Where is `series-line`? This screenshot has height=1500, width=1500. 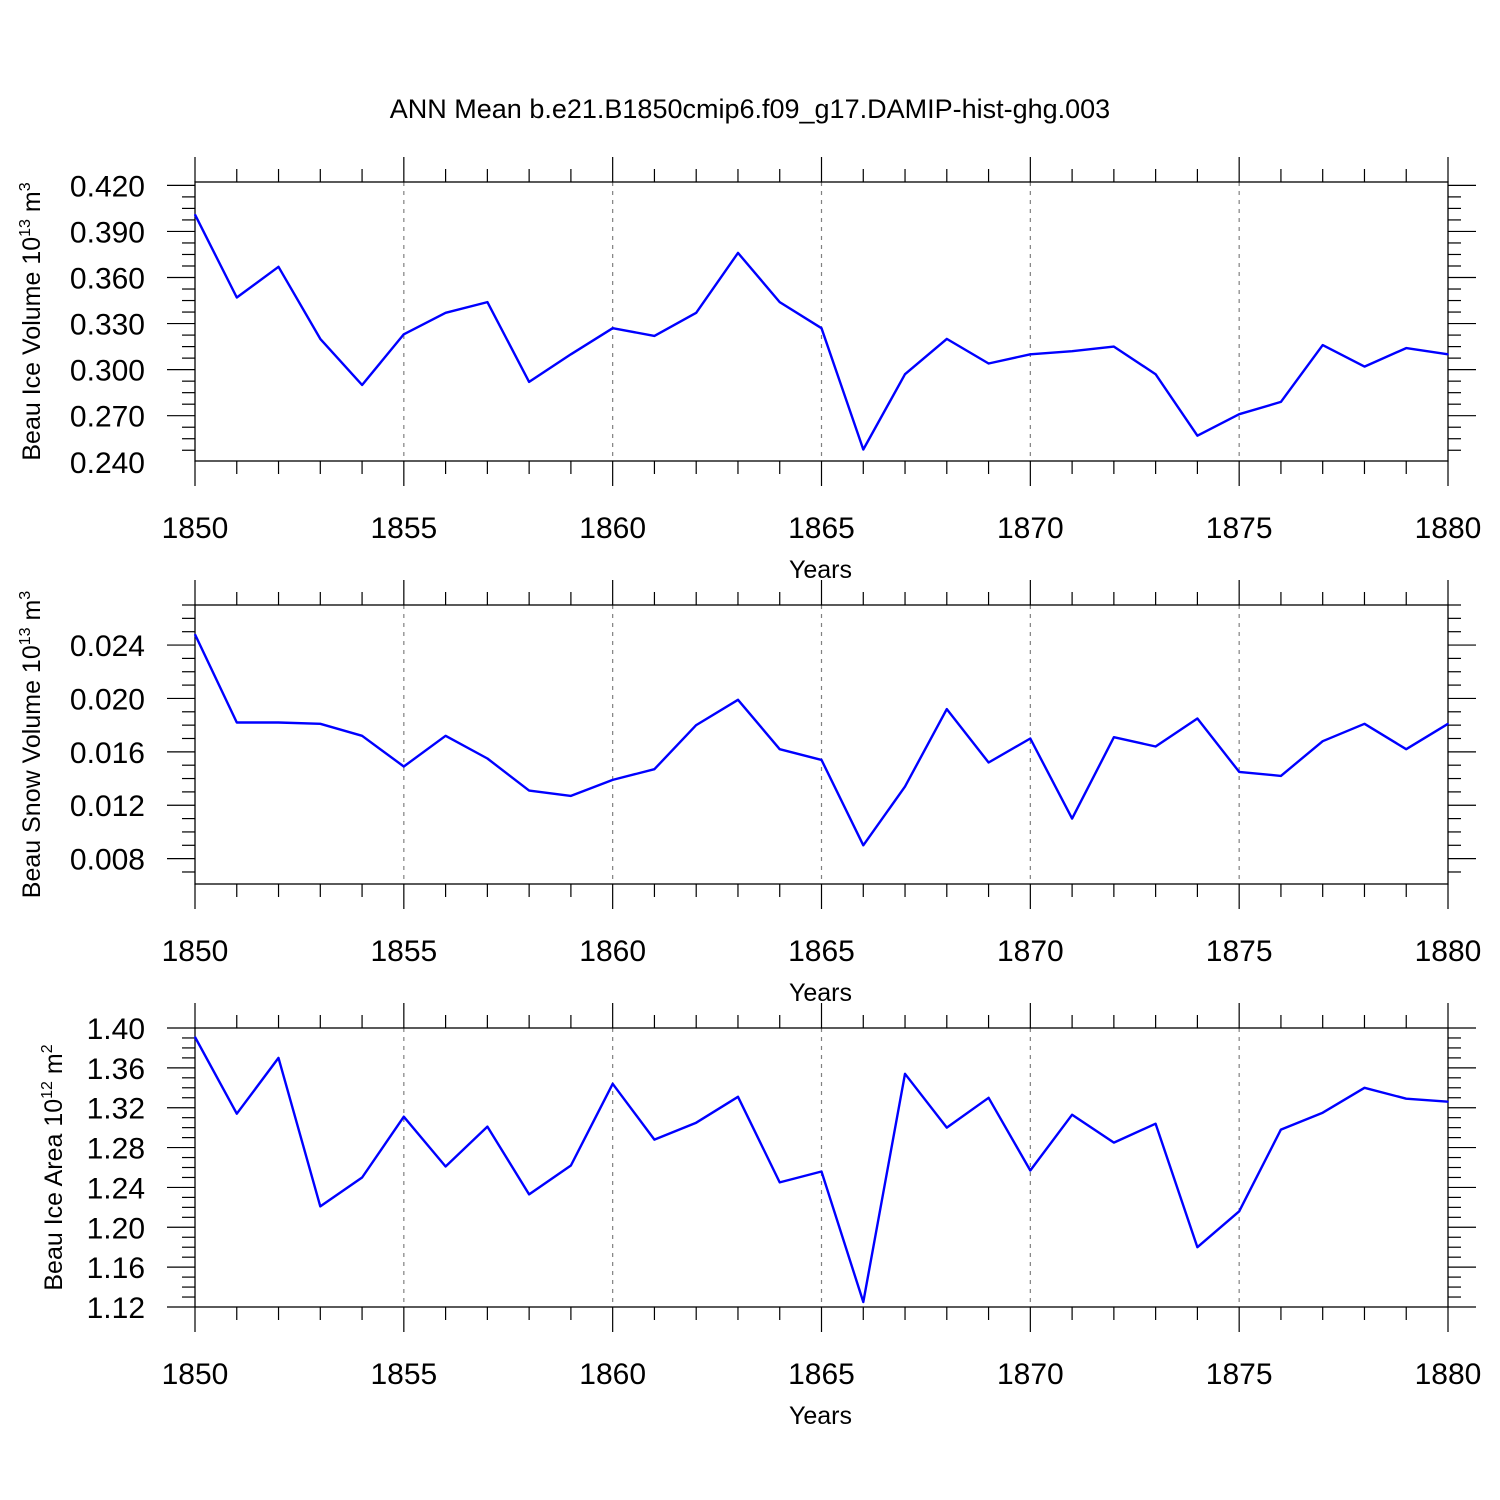 series-line is located at coordinates (821, 332).